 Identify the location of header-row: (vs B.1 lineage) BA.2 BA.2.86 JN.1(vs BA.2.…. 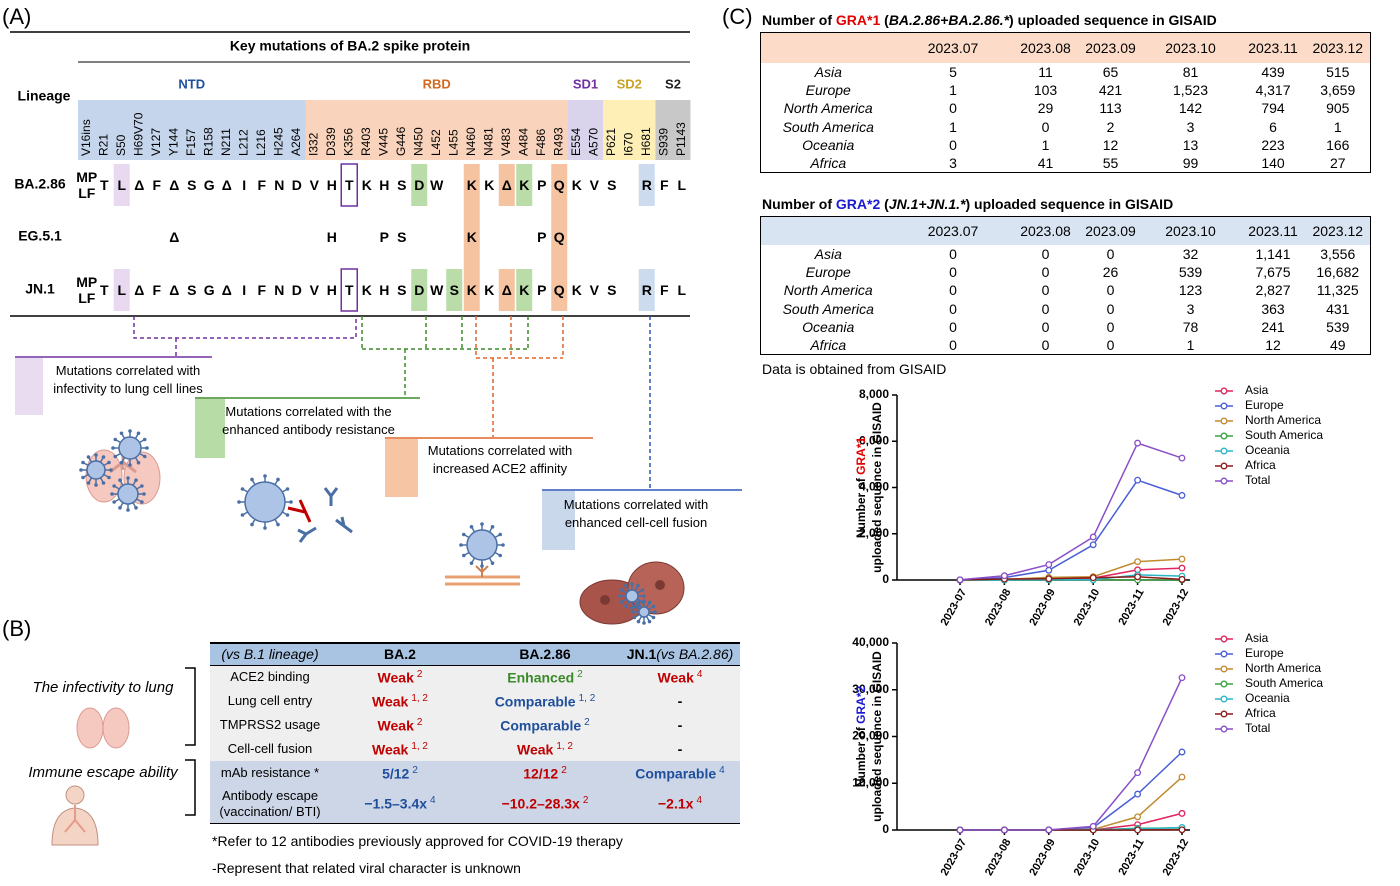
(475, 654).